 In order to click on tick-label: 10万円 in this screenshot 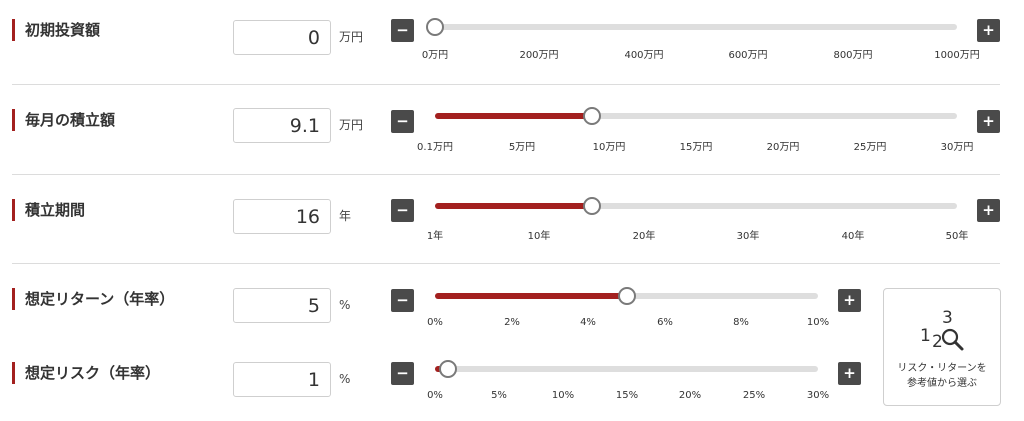, I will do `click(609, 147)`.